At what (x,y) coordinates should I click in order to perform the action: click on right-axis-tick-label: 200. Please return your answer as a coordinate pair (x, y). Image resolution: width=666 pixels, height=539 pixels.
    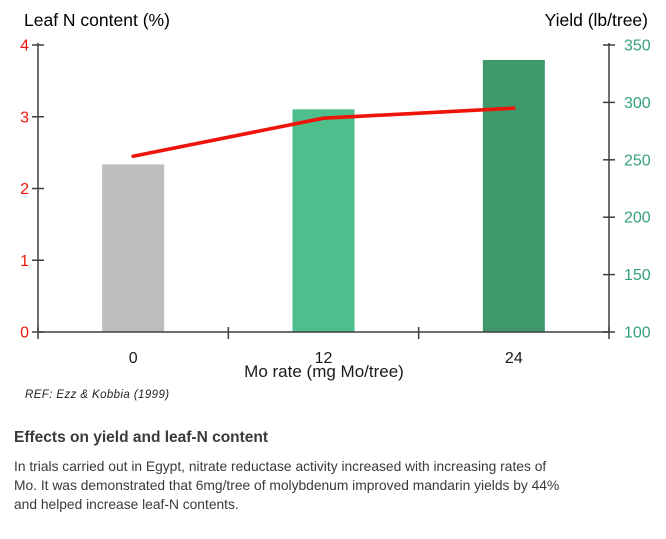
    Looking at the image, I should click on (637, 218).